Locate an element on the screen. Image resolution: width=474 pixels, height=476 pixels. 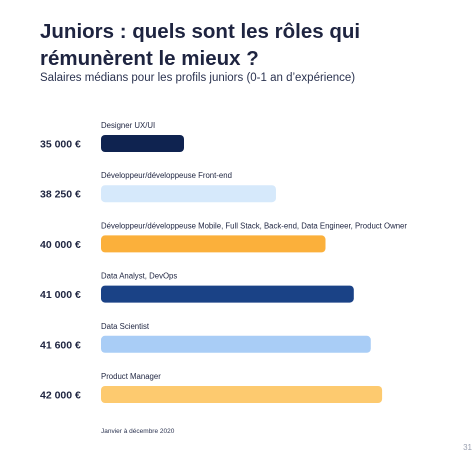
value-label: 41 600 € is located at coordinates (60, 345).